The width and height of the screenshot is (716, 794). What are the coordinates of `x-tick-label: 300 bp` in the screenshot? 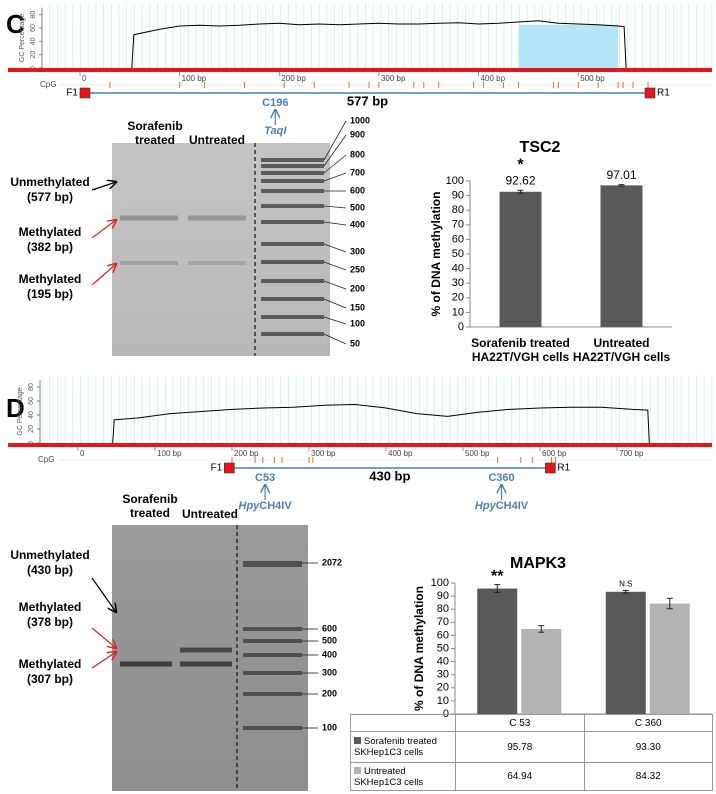 It's located at (323, 453).